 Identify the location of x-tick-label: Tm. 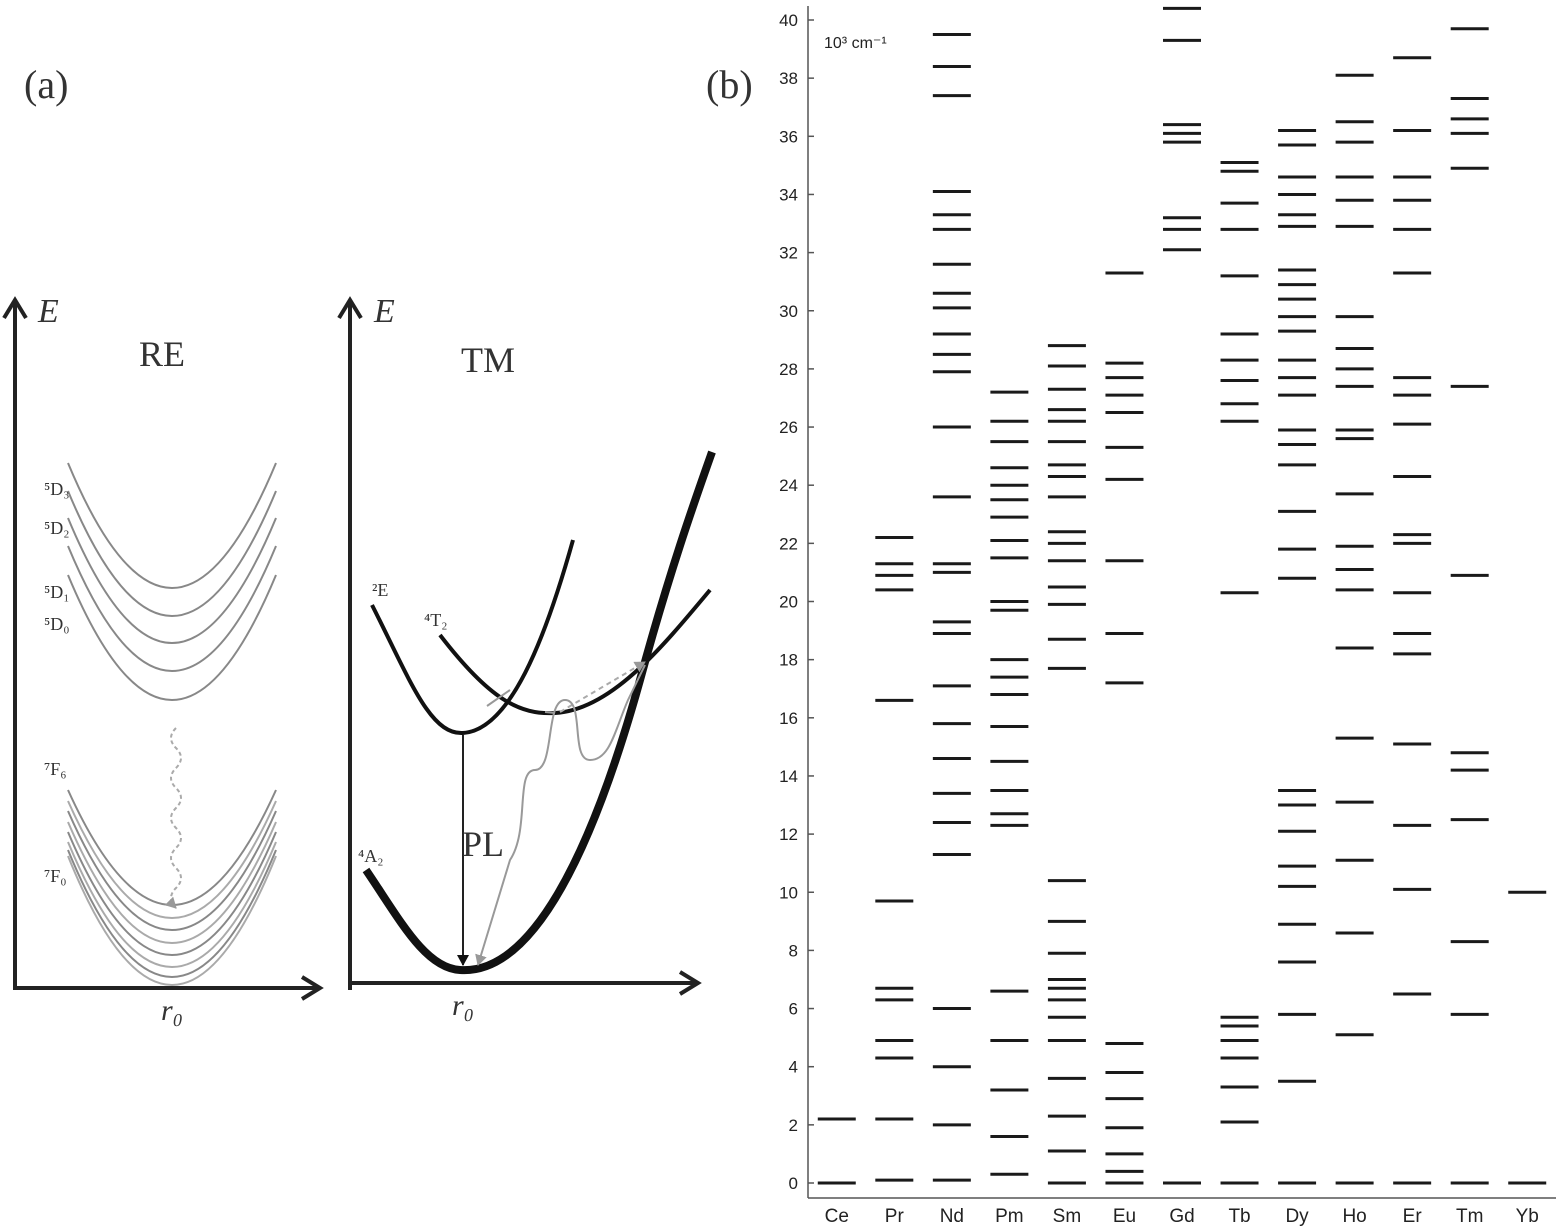
(1469, 1216).